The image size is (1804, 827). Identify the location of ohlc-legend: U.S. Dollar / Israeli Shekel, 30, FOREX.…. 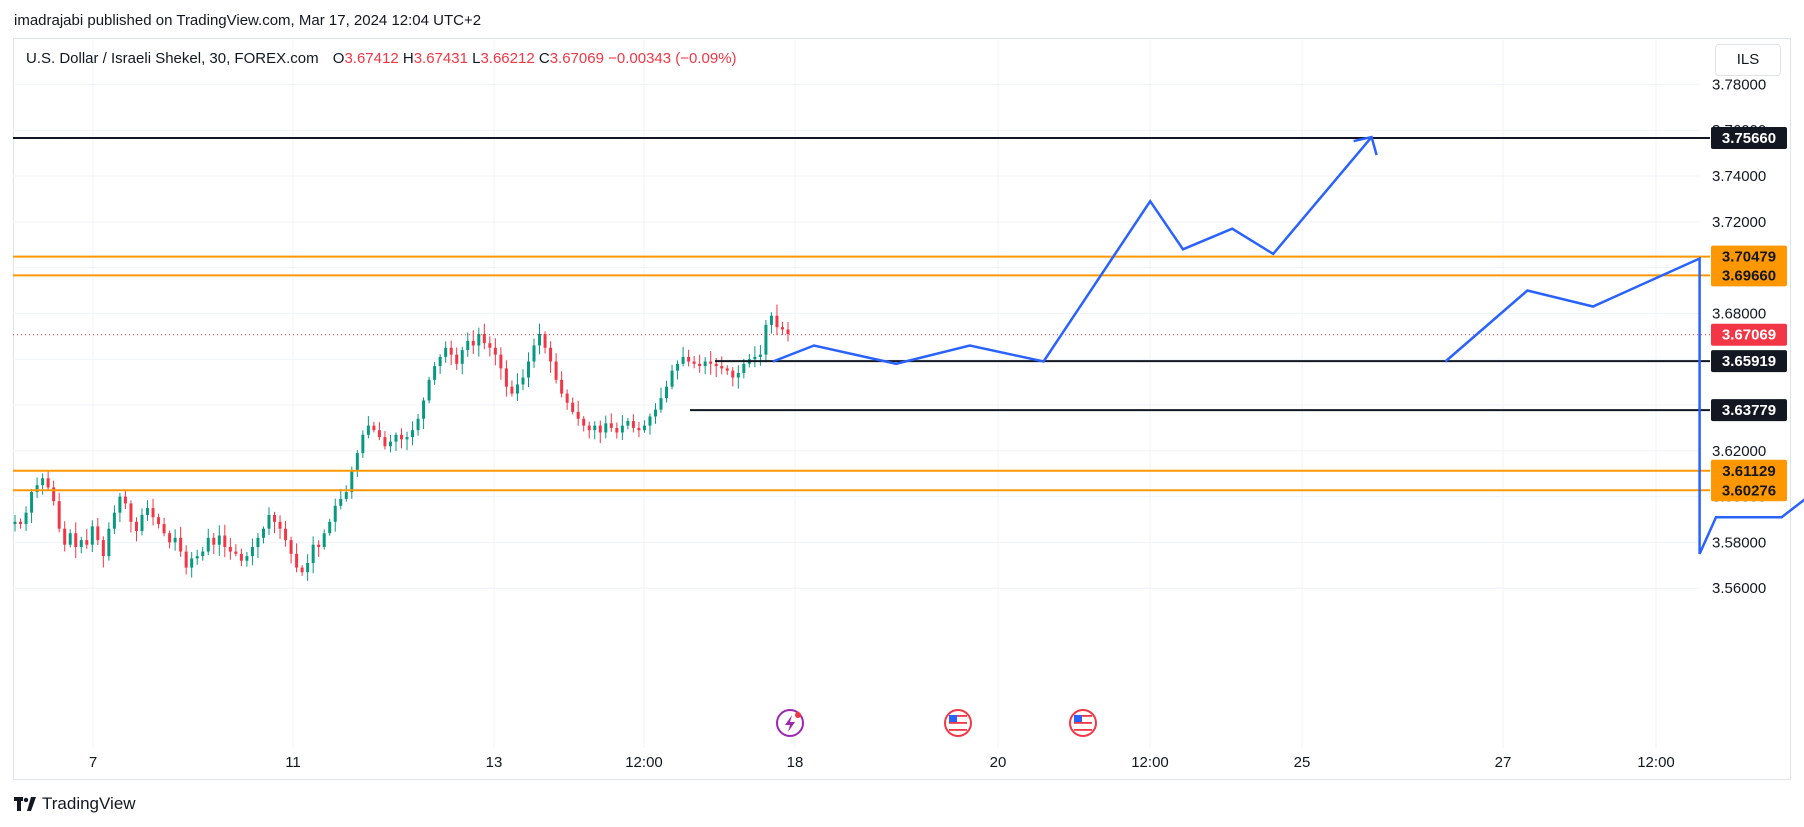
(381, 58).